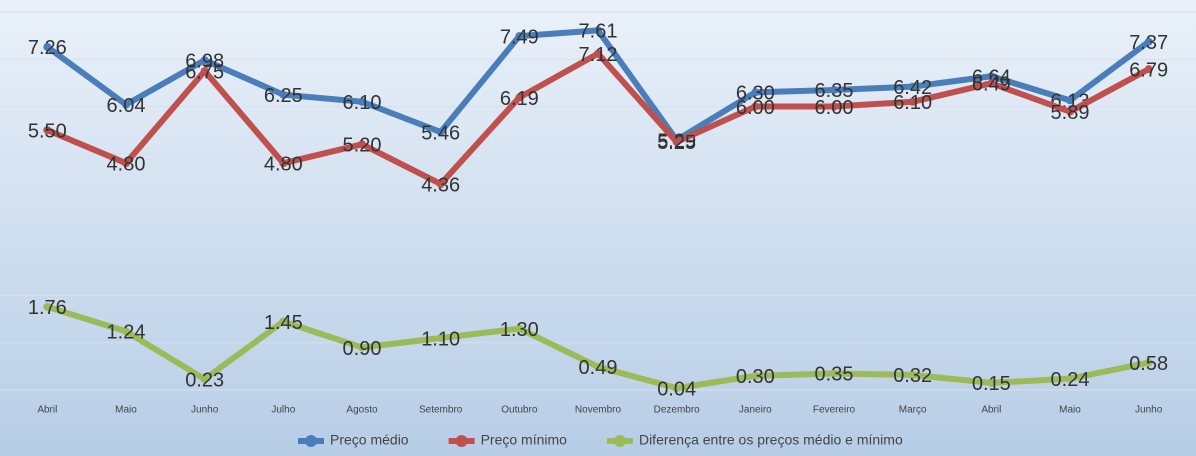  I want to click on value-label: 1.76, so click(47, 308).